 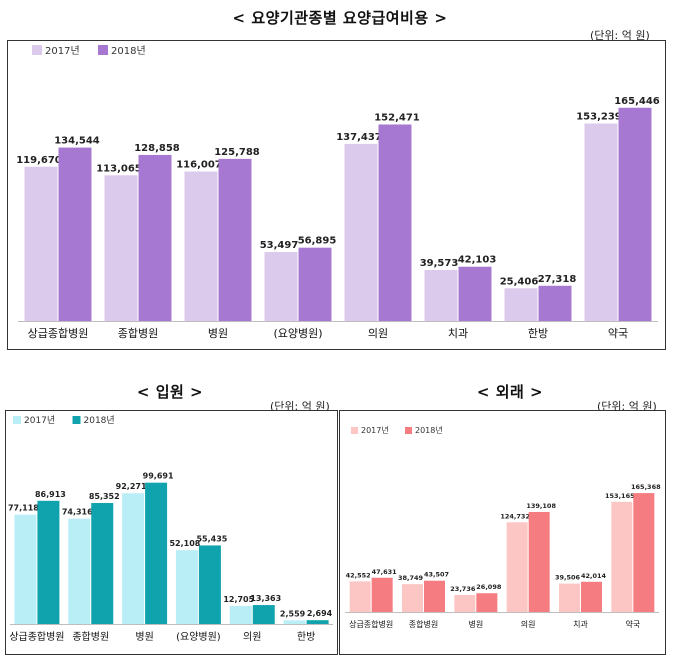 I want to click on value-label-main-0-3: 53,497, so click(x=279, y=245).